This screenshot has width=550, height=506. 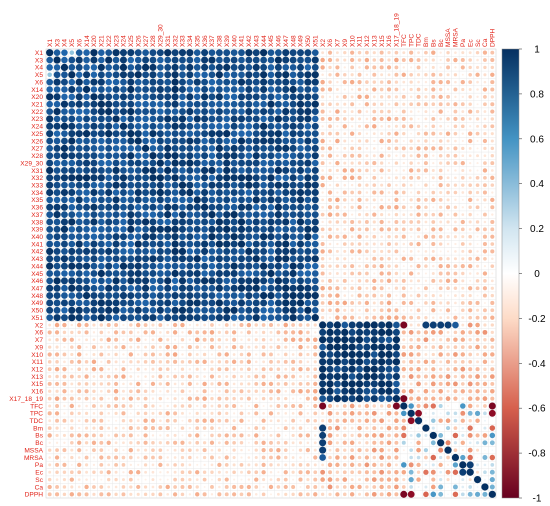 What do you see at coordinates (71, 398) in the screenshot?
I see `corr-cell-X17_18_19-X5` at bounding box center [71, 398].